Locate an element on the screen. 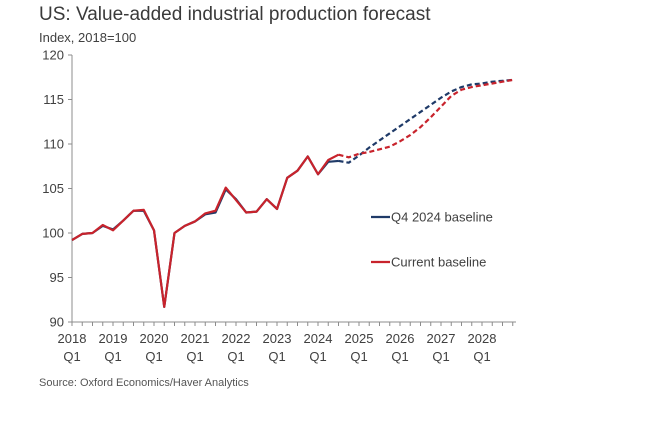 Image resolution: width=655 pixels, height=438 pixels. x-tick-label-year: 2022 is located at coordinates (236, 338).